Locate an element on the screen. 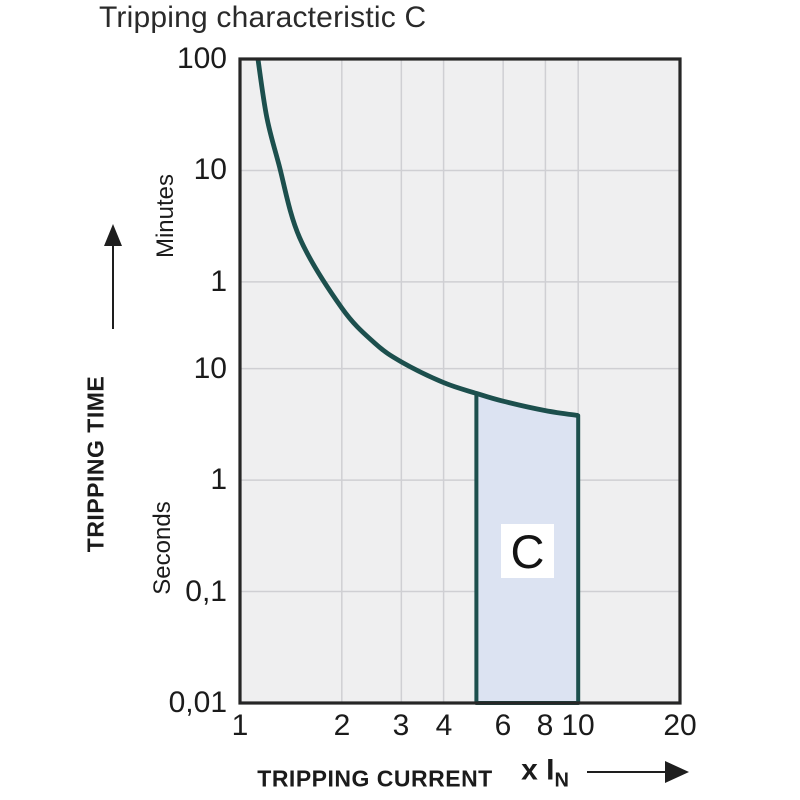 The image size is (800, 800). region-label-box: C is located at coordinates (527, 551).